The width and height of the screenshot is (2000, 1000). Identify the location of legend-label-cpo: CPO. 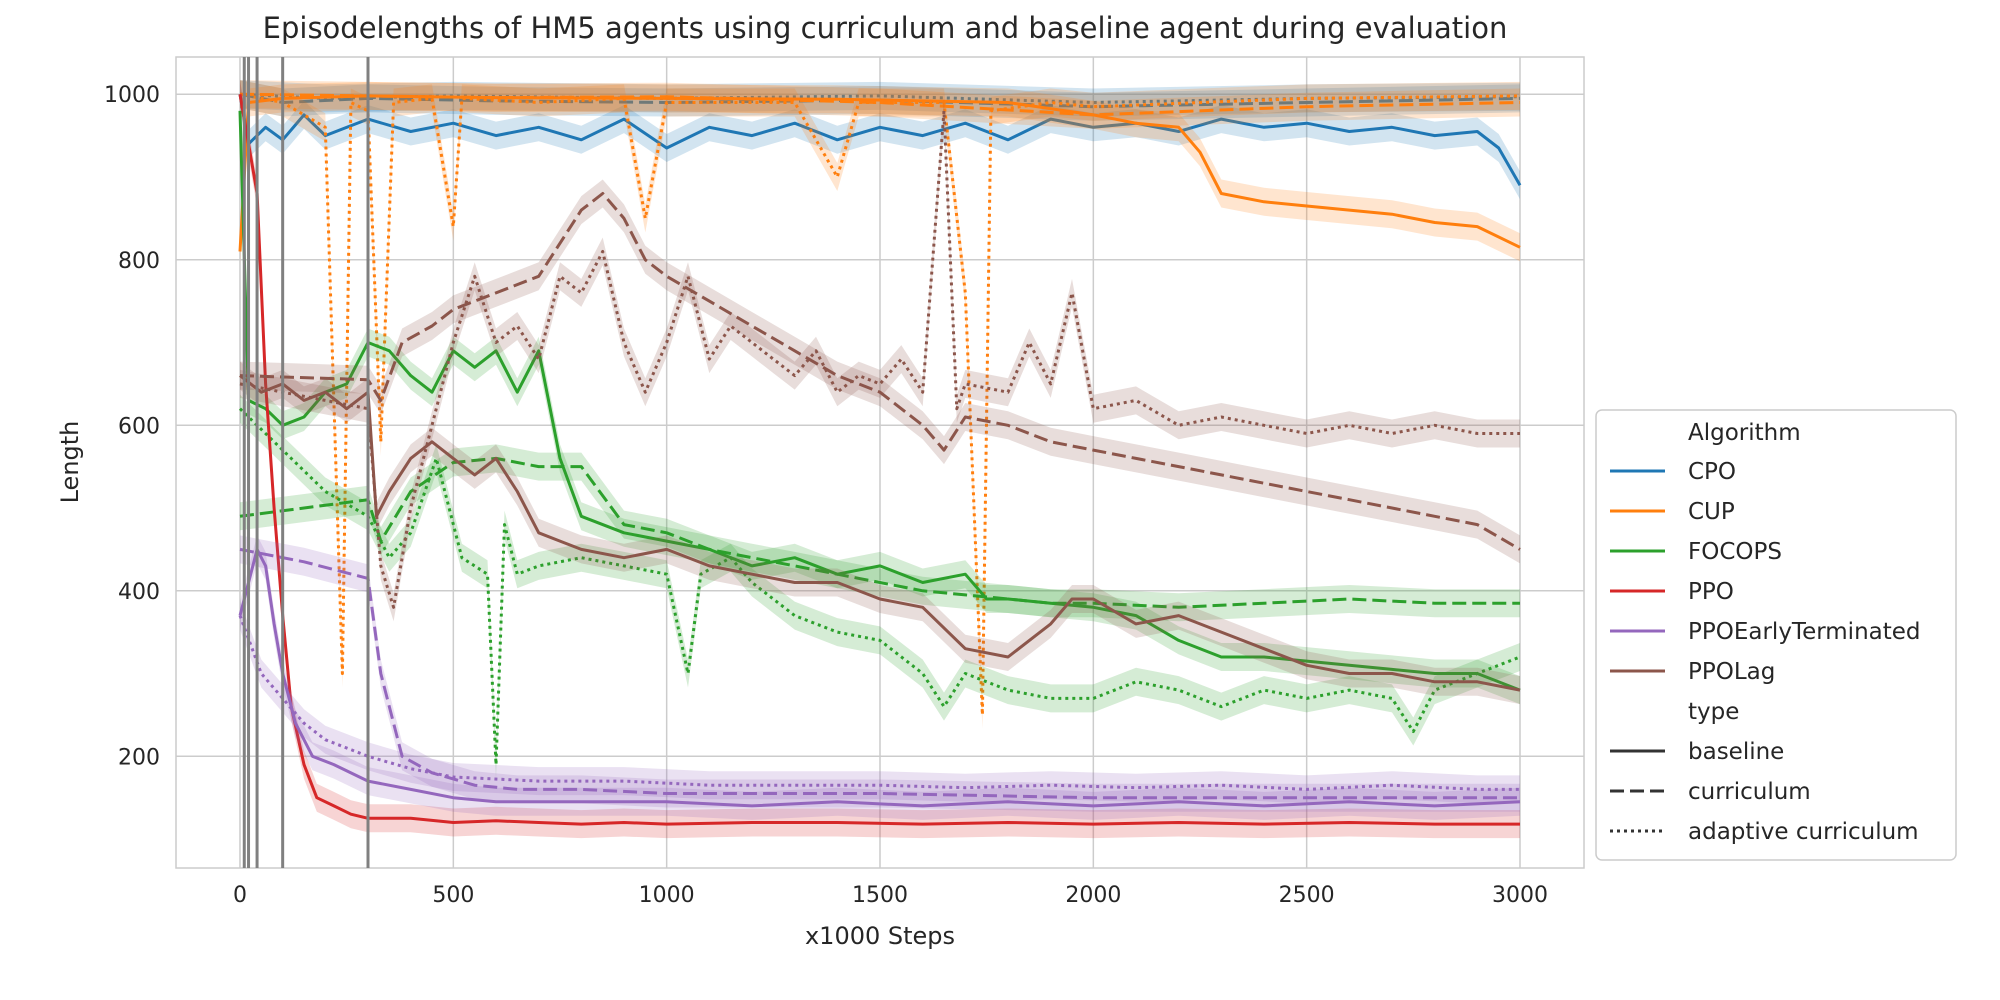
(1712, 472).